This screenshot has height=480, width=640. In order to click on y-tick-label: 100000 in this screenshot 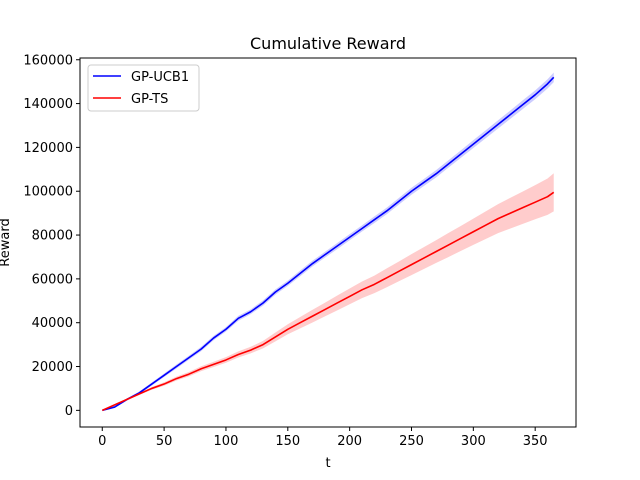, I will do `click(48, 192)`.